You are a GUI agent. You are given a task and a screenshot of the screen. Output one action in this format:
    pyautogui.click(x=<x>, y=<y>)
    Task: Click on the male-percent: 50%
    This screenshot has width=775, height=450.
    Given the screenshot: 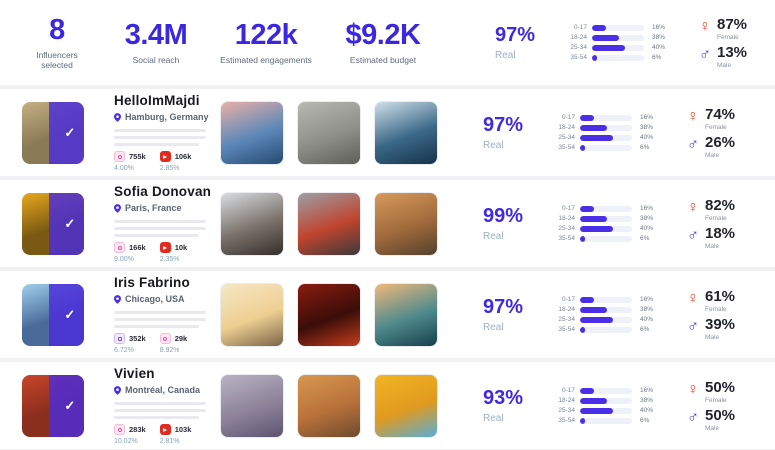 What is the action you would take?
    pyautogui.click(x=720, y=415)
    